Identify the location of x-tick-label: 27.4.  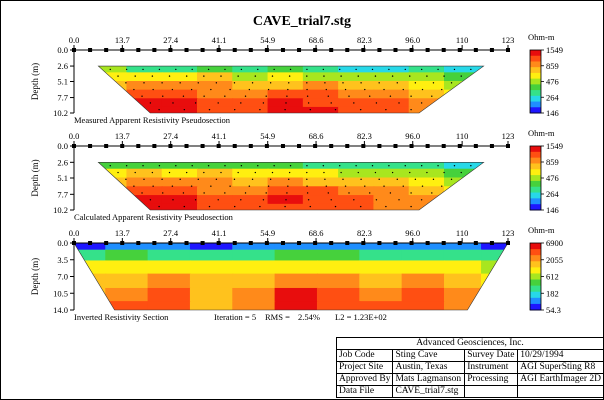
(171, 233).